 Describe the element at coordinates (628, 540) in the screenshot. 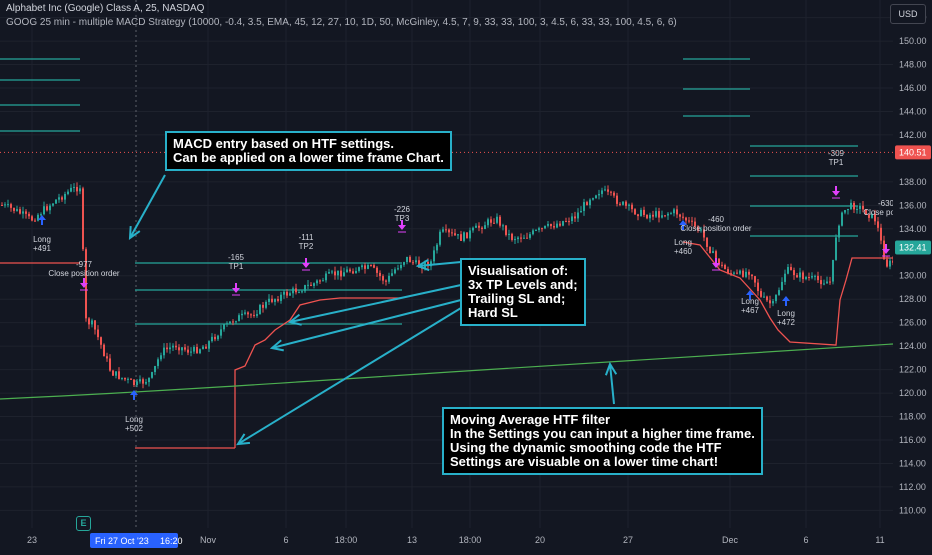

I see `time-tick: 27` at that location.